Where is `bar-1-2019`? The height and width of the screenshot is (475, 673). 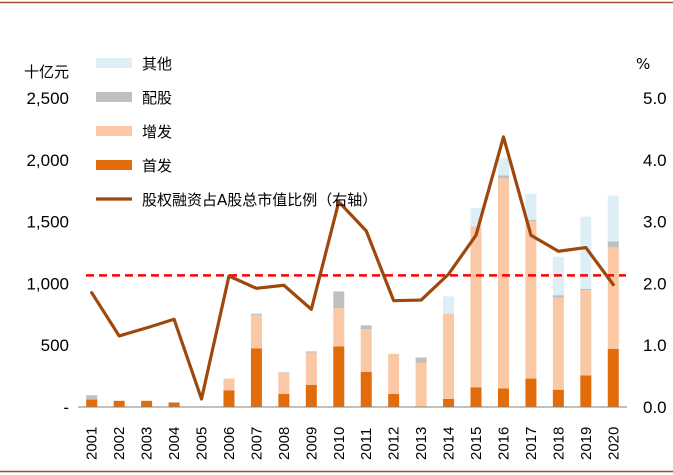 bar-1-2019 is located at coordinates (586, 391).